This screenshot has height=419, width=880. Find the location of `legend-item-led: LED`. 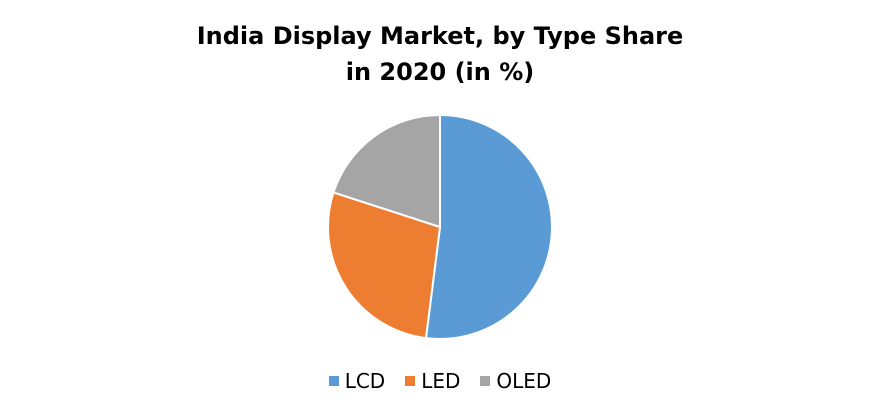

legend-item-led: LED is located at coordinates (432, 381).